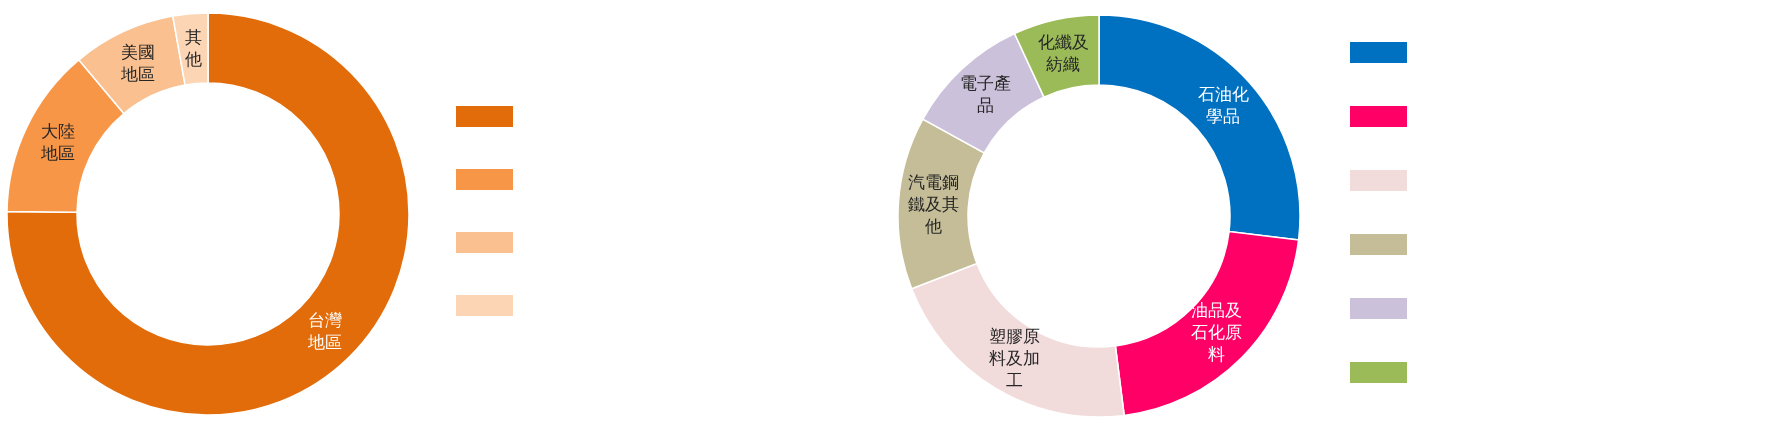 The width and height of the screenshot is (1784, 425). What do you see at coordinates (986, 94) in the screenshot?
I see `slice-label: 電子產品` at bounding box center [986, 94].